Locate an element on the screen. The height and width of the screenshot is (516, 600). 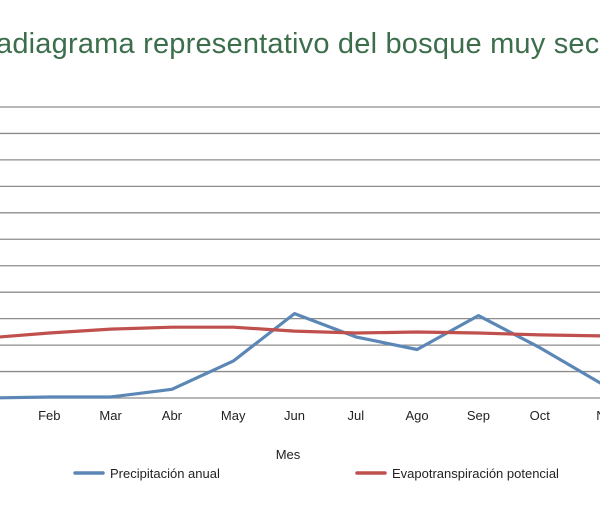
x-tick-label: Oct is located at coordinates (540, 415).